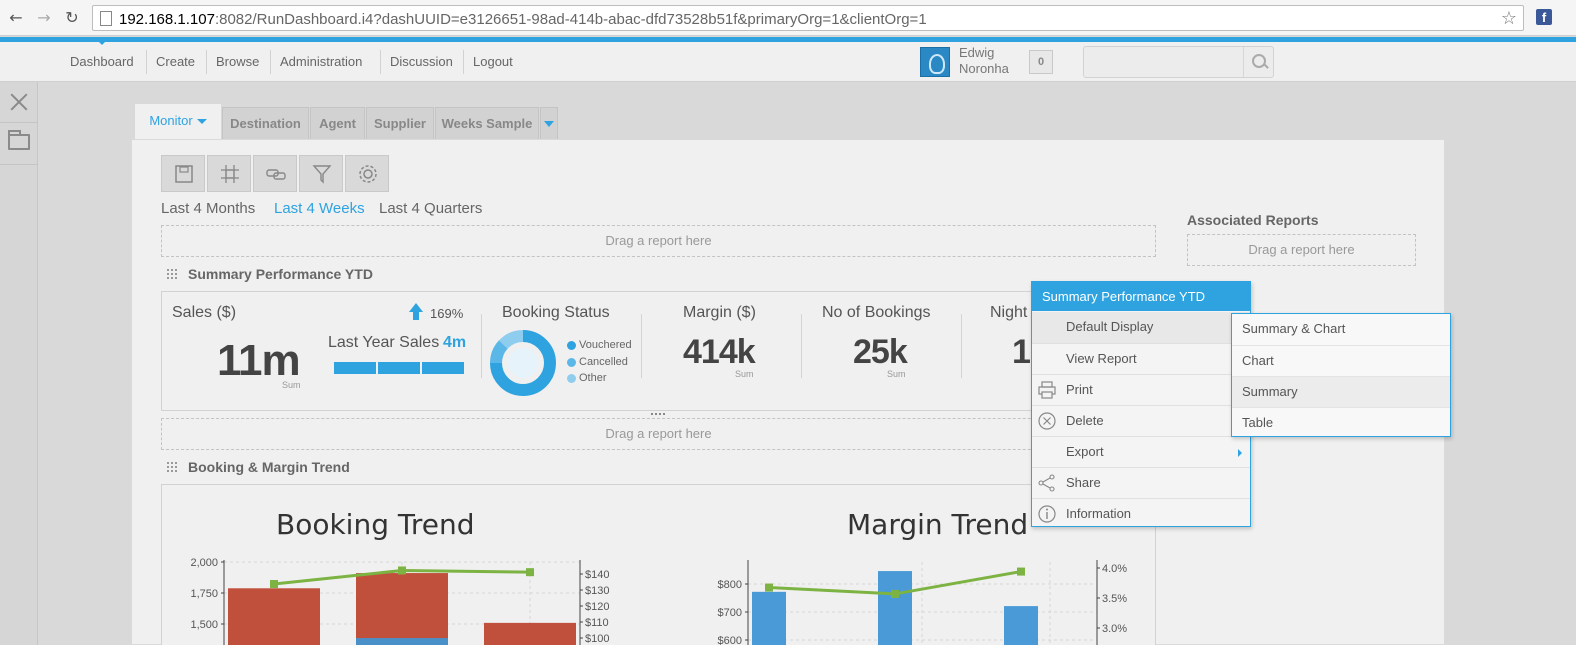 The width and height of the screenshot is (1576, 645). I want to click on chevron-down-icon, so click(201, 122).